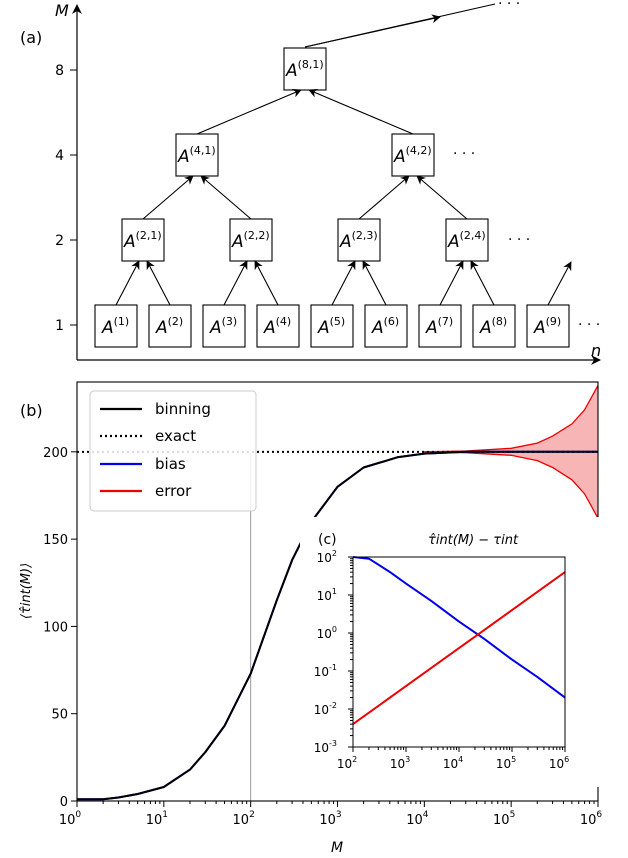 The image size is (628, 858). I want to click on legend-label-binning: binning, so click(183, 409).